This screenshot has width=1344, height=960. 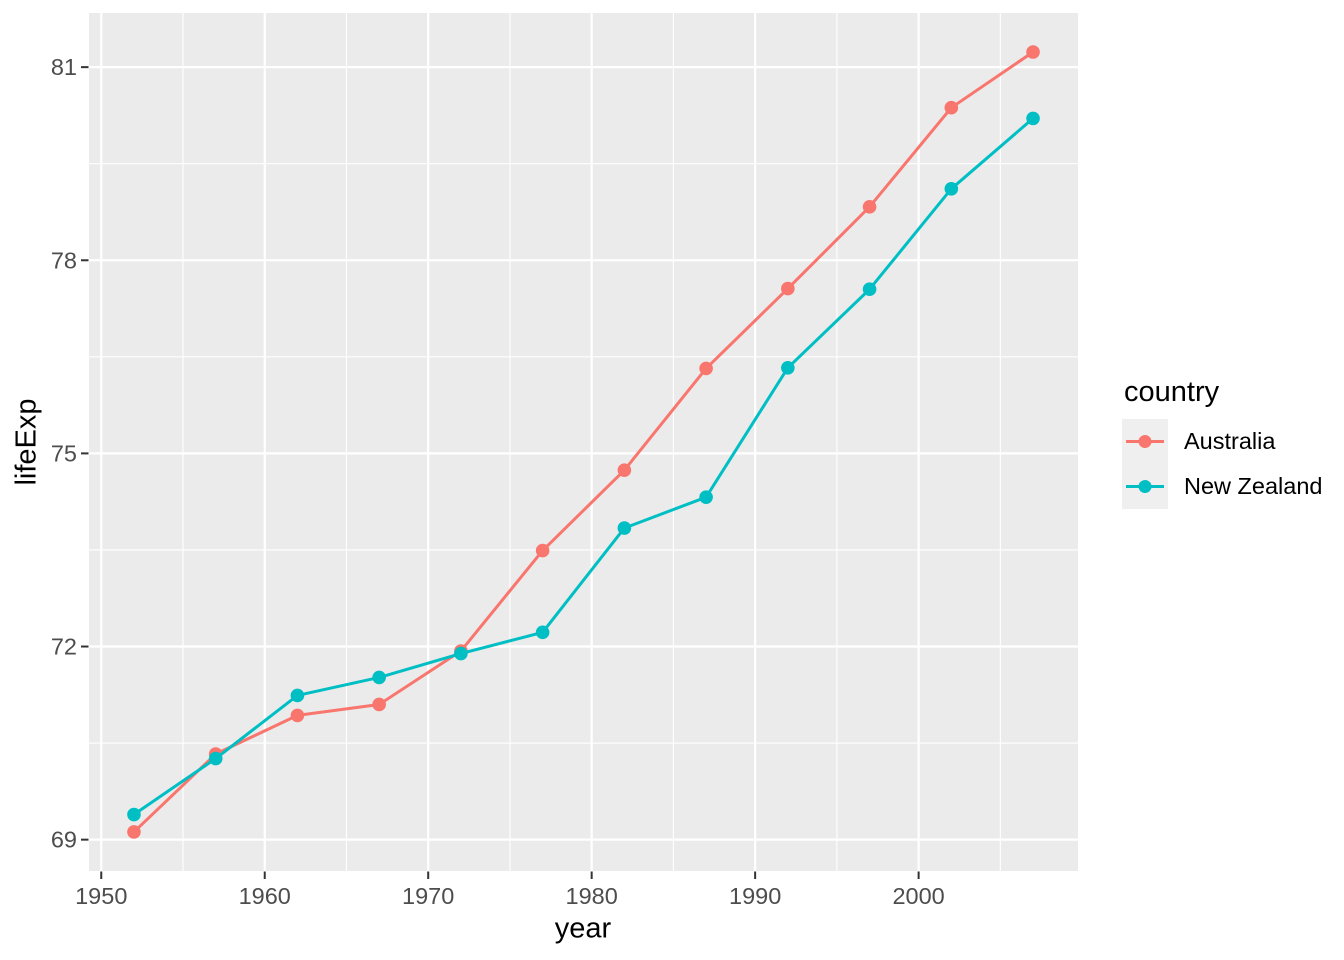 I want to click on svg-text: 1980, so click(x=592, y=896).